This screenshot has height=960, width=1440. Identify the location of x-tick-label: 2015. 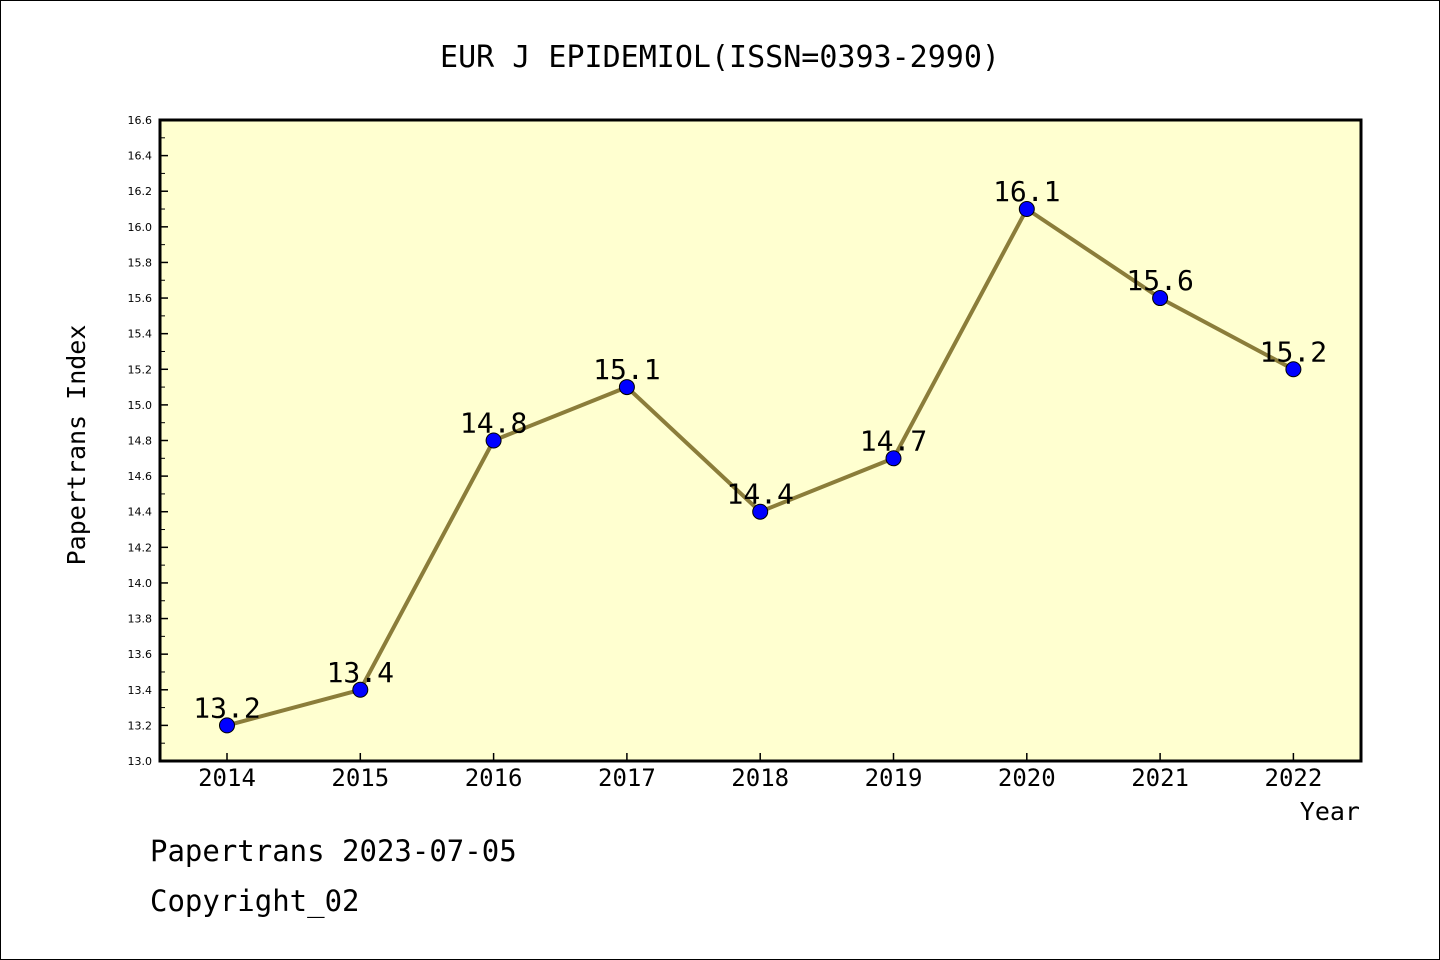
(360, 778).